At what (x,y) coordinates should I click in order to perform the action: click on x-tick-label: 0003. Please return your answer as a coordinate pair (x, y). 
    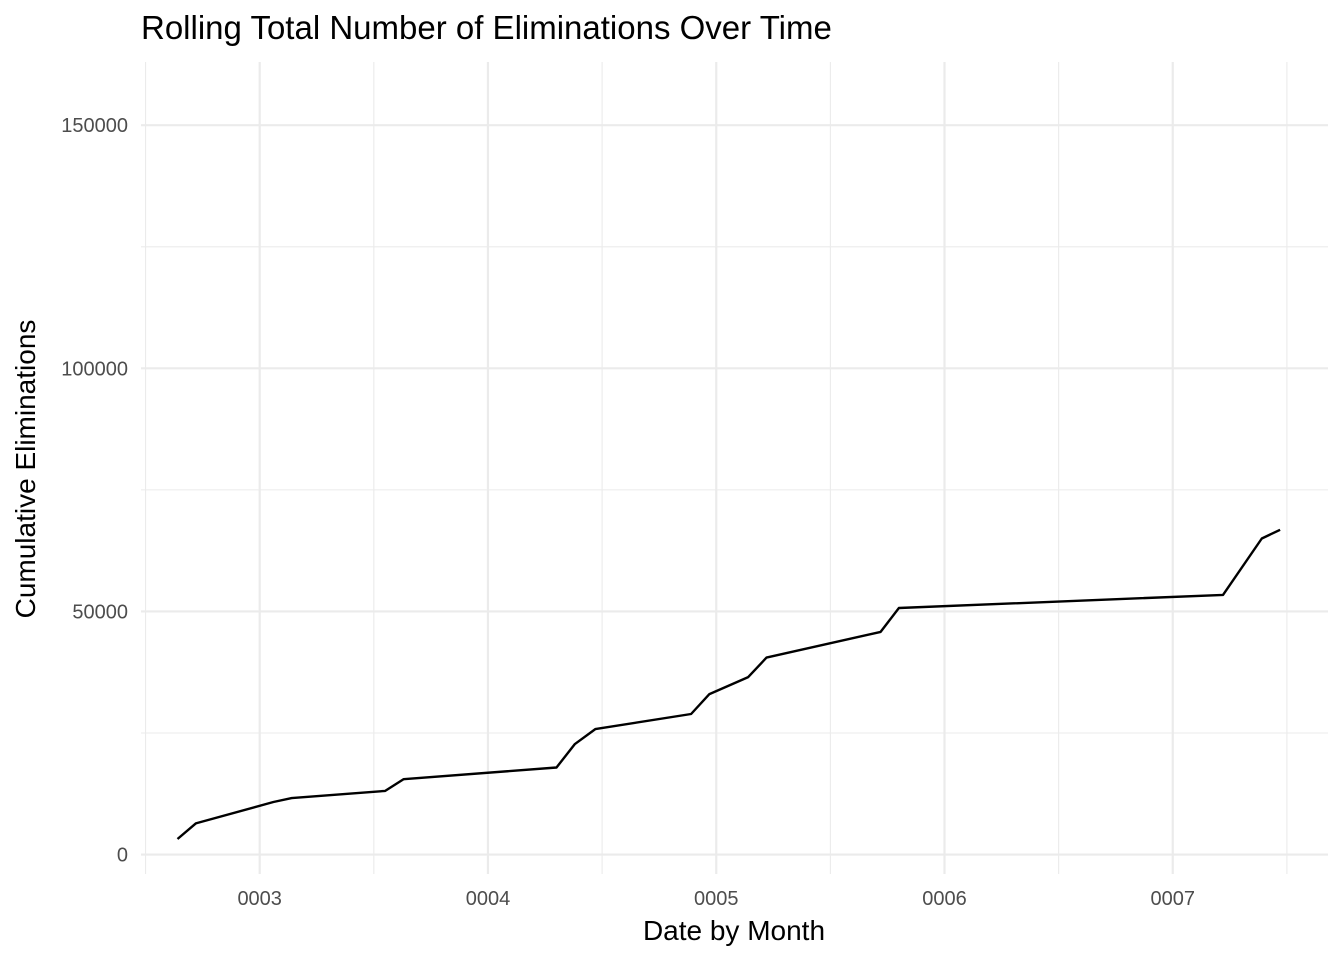
    Looking at the image, I should click on (259, 899).